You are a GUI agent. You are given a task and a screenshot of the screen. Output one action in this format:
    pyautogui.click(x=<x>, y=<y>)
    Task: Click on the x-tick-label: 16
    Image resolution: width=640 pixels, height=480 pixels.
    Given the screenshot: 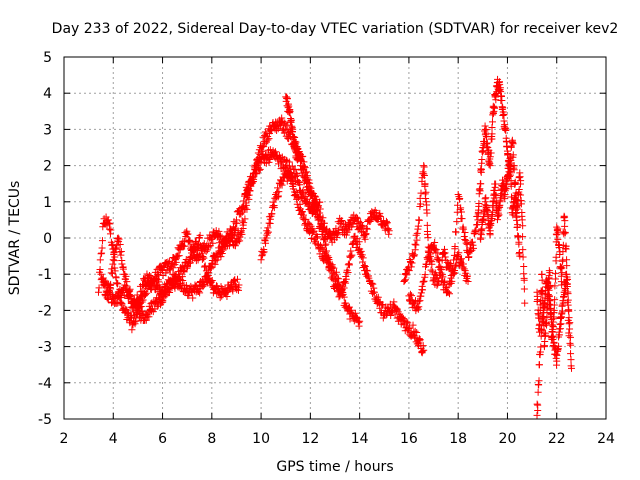 What is the action you would take?
    pyautogui.click(x=409, y=439)
    